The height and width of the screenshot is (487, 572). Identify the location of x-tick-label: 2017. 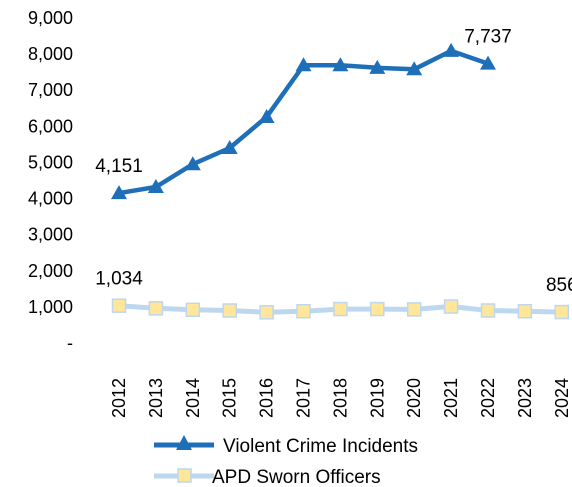
(304, 398).